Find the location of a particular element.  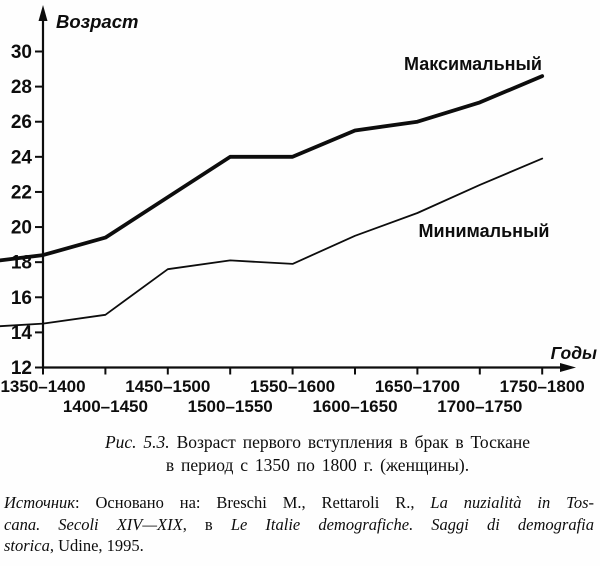

x-tick-label: 1750–1800 is located at coordinates (542, 386).